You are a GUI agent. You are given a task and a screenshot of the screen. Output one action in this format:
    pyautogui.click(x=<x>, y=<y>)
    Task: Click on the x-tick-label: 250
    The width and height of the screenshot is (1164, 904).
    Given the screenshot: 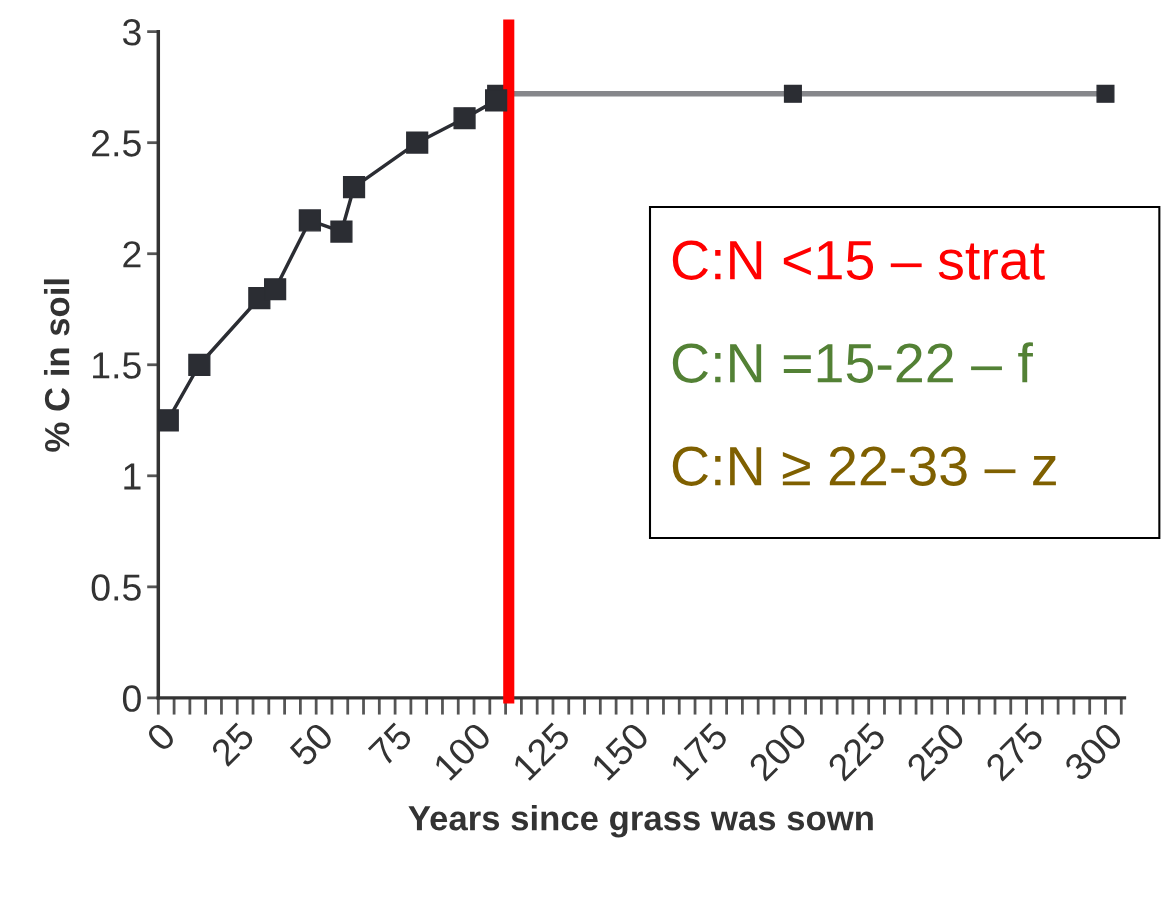 What is the action you would take?
    pyautogui.click(x=936, y=751)
    